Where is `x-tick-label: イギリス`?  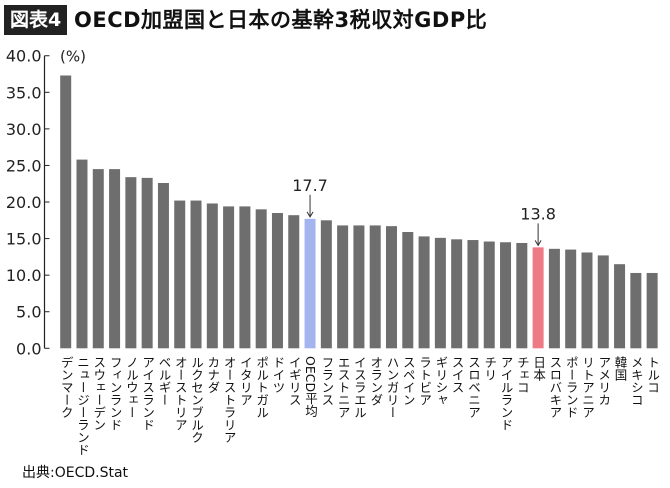 x-tick-label: イギリス is located at coordinates (294, 381).